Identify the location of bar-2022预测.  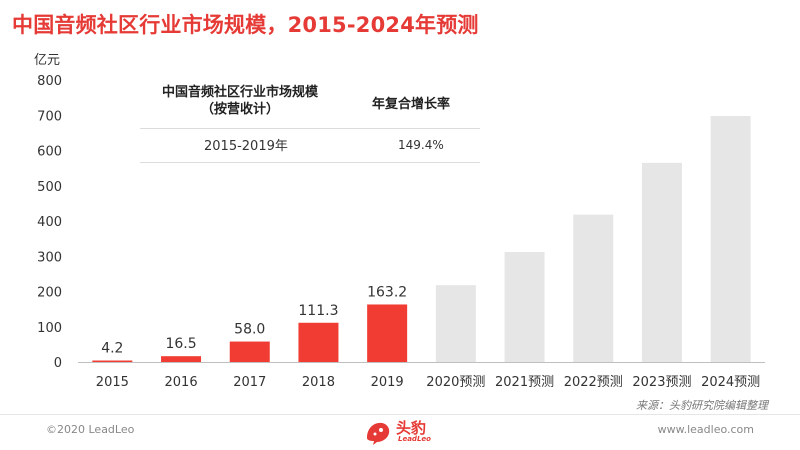
(593, 288).